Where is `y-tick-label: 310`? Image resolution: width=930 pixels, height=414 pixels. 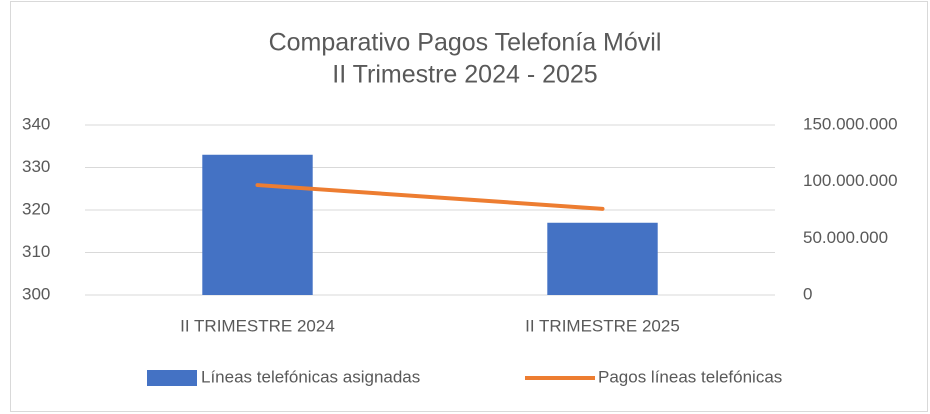 y-tick-label: 310 is located at coordinates (36, 251).